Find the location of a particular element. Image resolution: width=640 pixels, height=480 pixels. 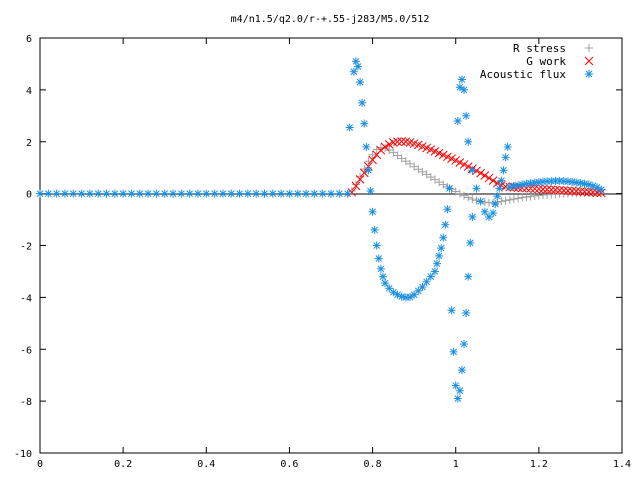

y-tick-label: -6 is located at coordinates (26, 350).